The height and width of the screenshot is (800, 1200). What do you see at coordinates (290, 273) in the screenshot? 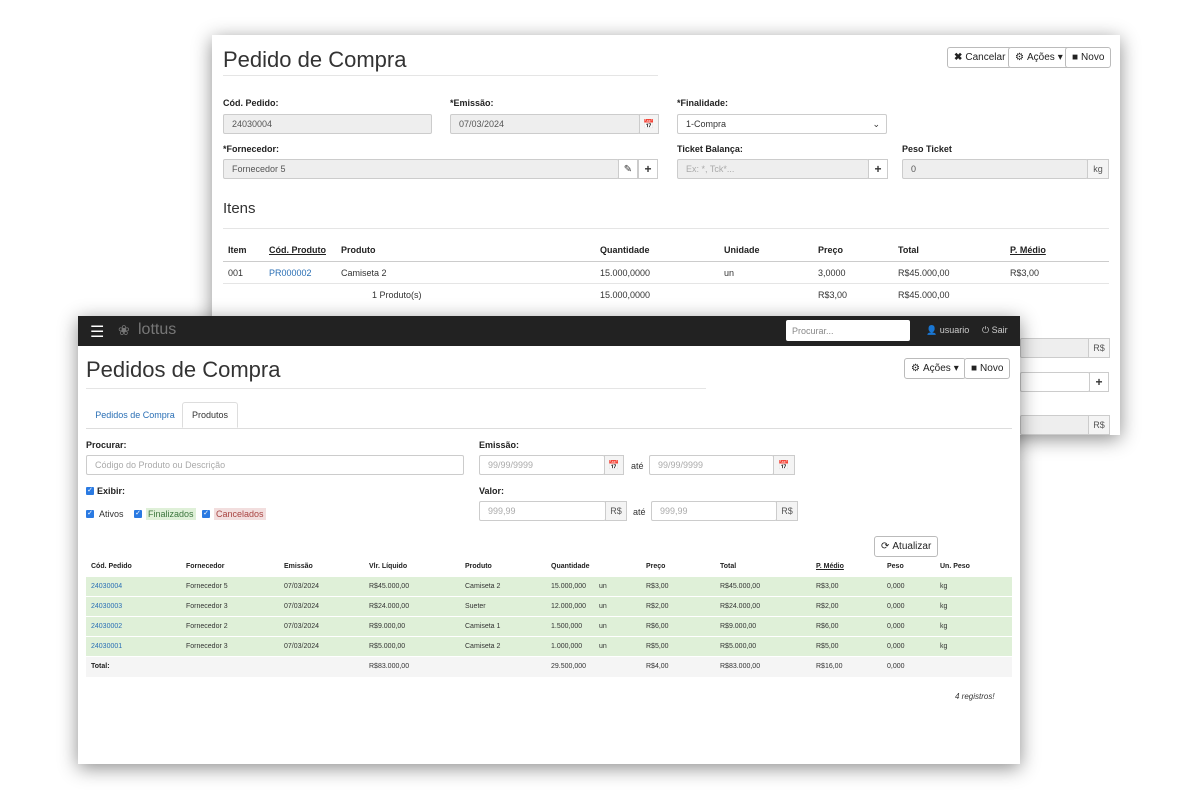
I see `product-code-link: PR000002` at bounding box center [290, 273].